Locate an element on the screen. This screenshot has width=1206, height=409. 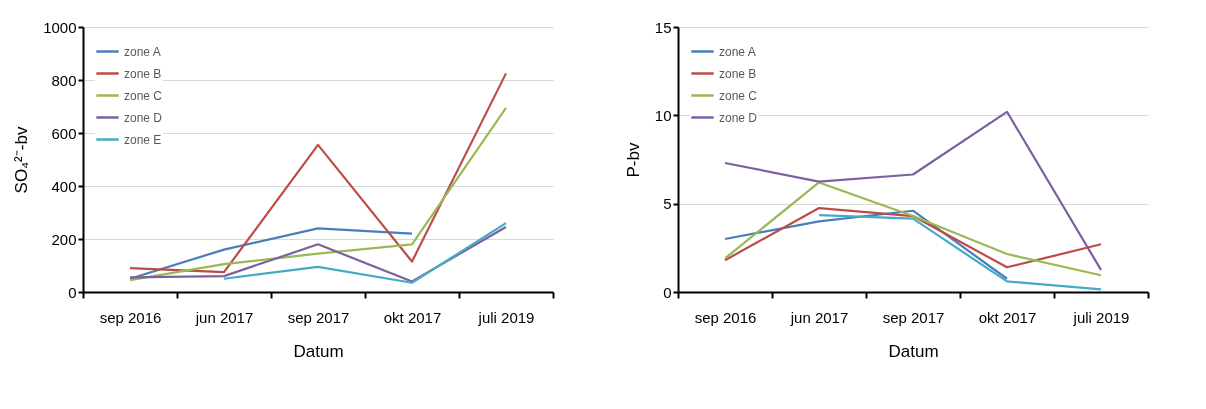
y-tick-label: 1000 is located at coordinates (60, 27).